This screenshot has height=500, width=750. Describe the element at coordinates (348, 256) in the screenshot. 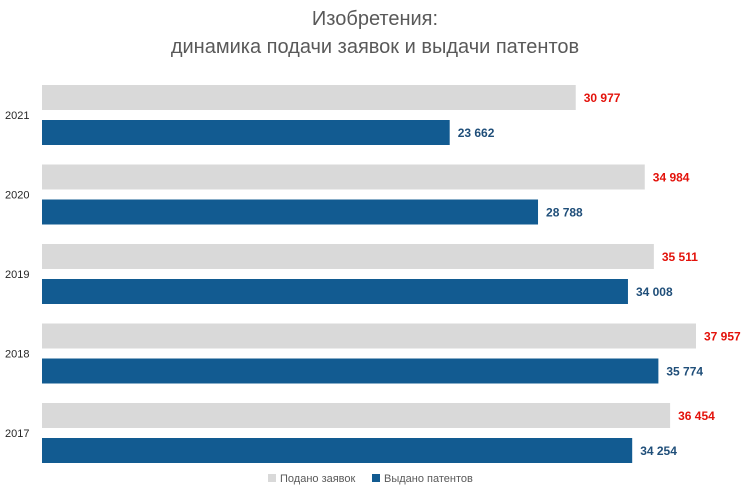

I see `bar-applications-2019` at that location.